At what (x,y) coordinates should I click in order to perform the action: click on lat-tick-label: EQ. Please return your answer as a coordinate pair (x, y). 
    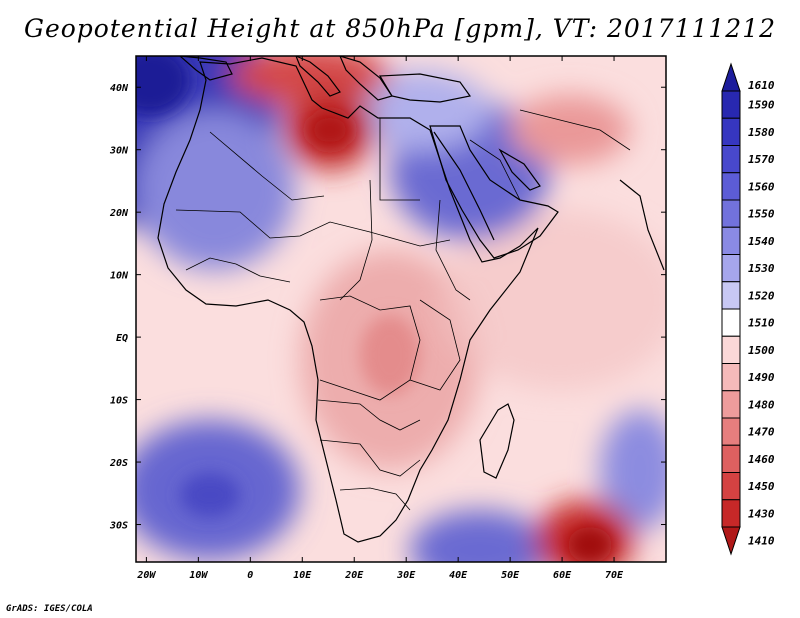
    Looking at the image, I should click on (122, 338).